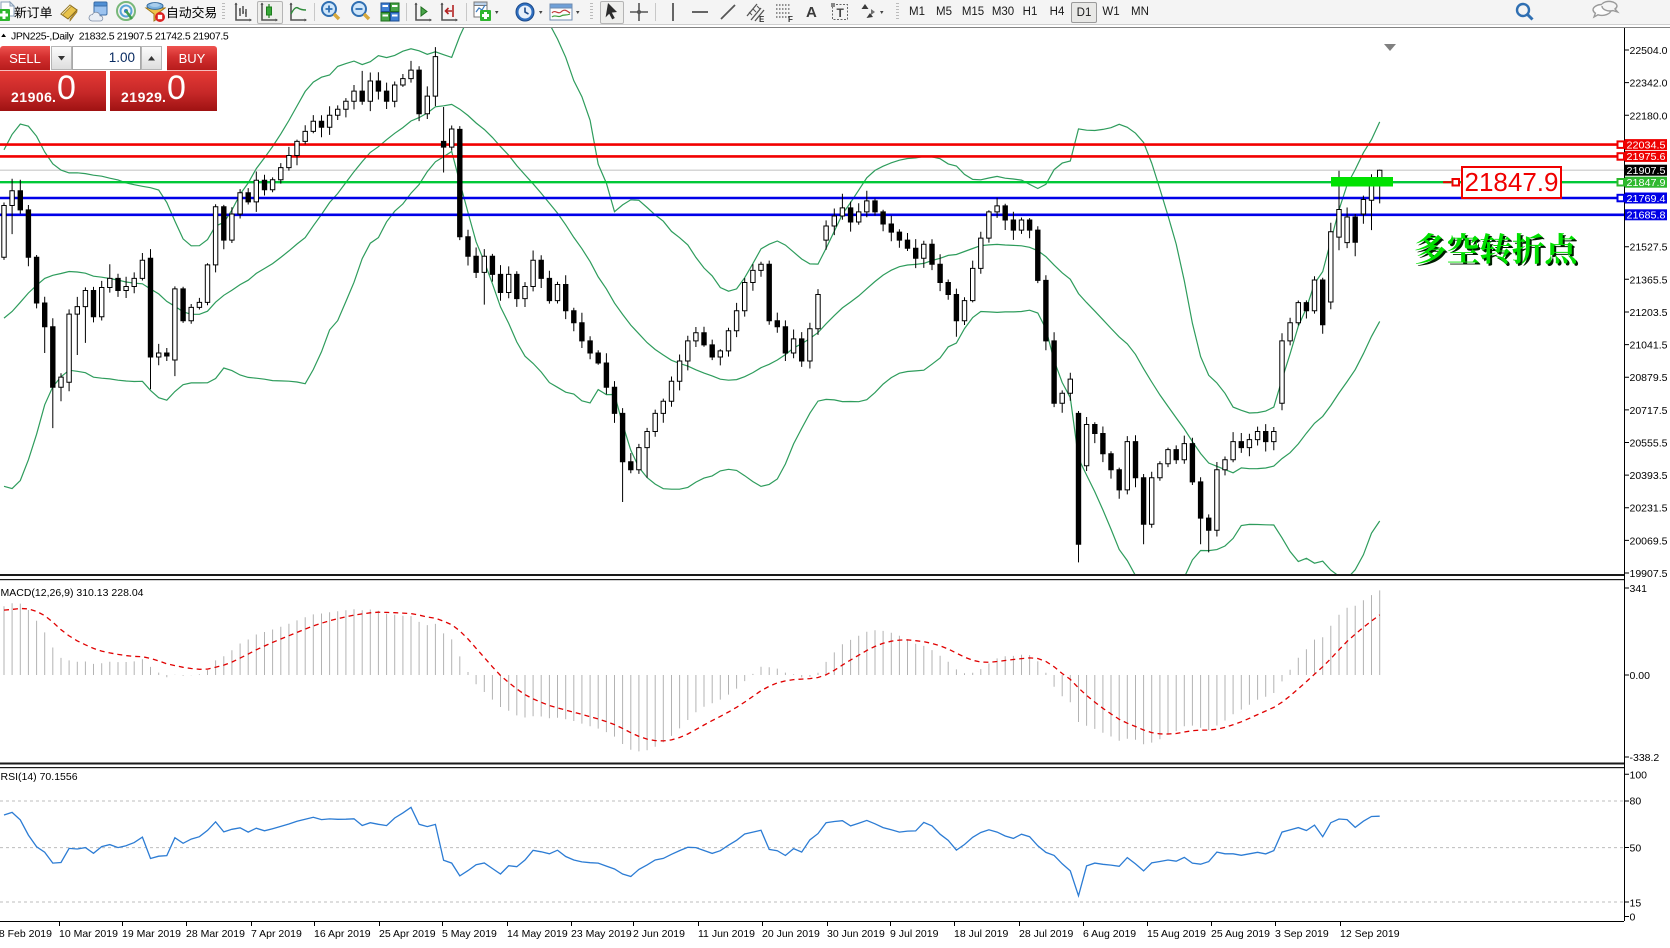 Image resolution: width=1670 pixels, height=948 pixels. What do you see at coordinates (1636, 848) in the screenshot?
I see `svg-text: 50` at bounding box center [1636, 848].